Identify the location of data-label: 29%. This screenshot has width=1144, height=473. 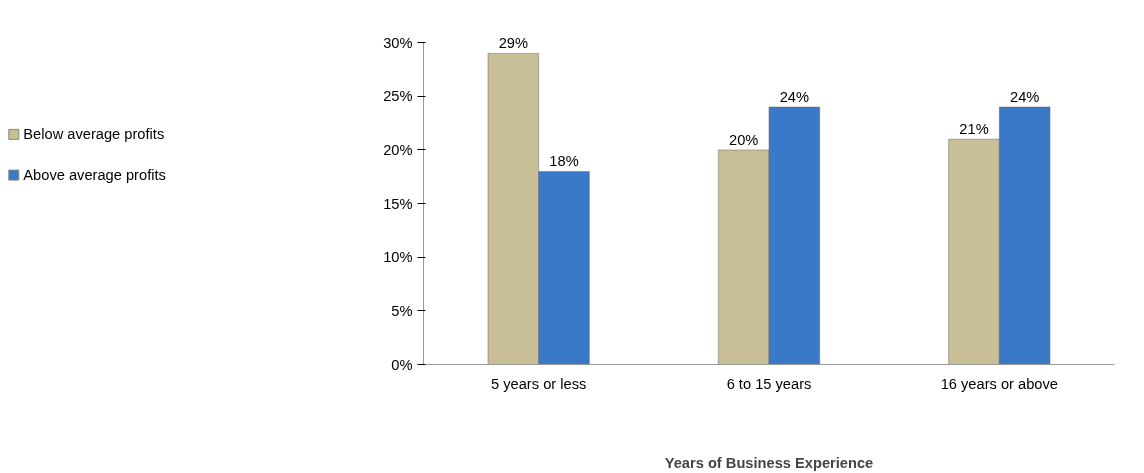
(513, 43).